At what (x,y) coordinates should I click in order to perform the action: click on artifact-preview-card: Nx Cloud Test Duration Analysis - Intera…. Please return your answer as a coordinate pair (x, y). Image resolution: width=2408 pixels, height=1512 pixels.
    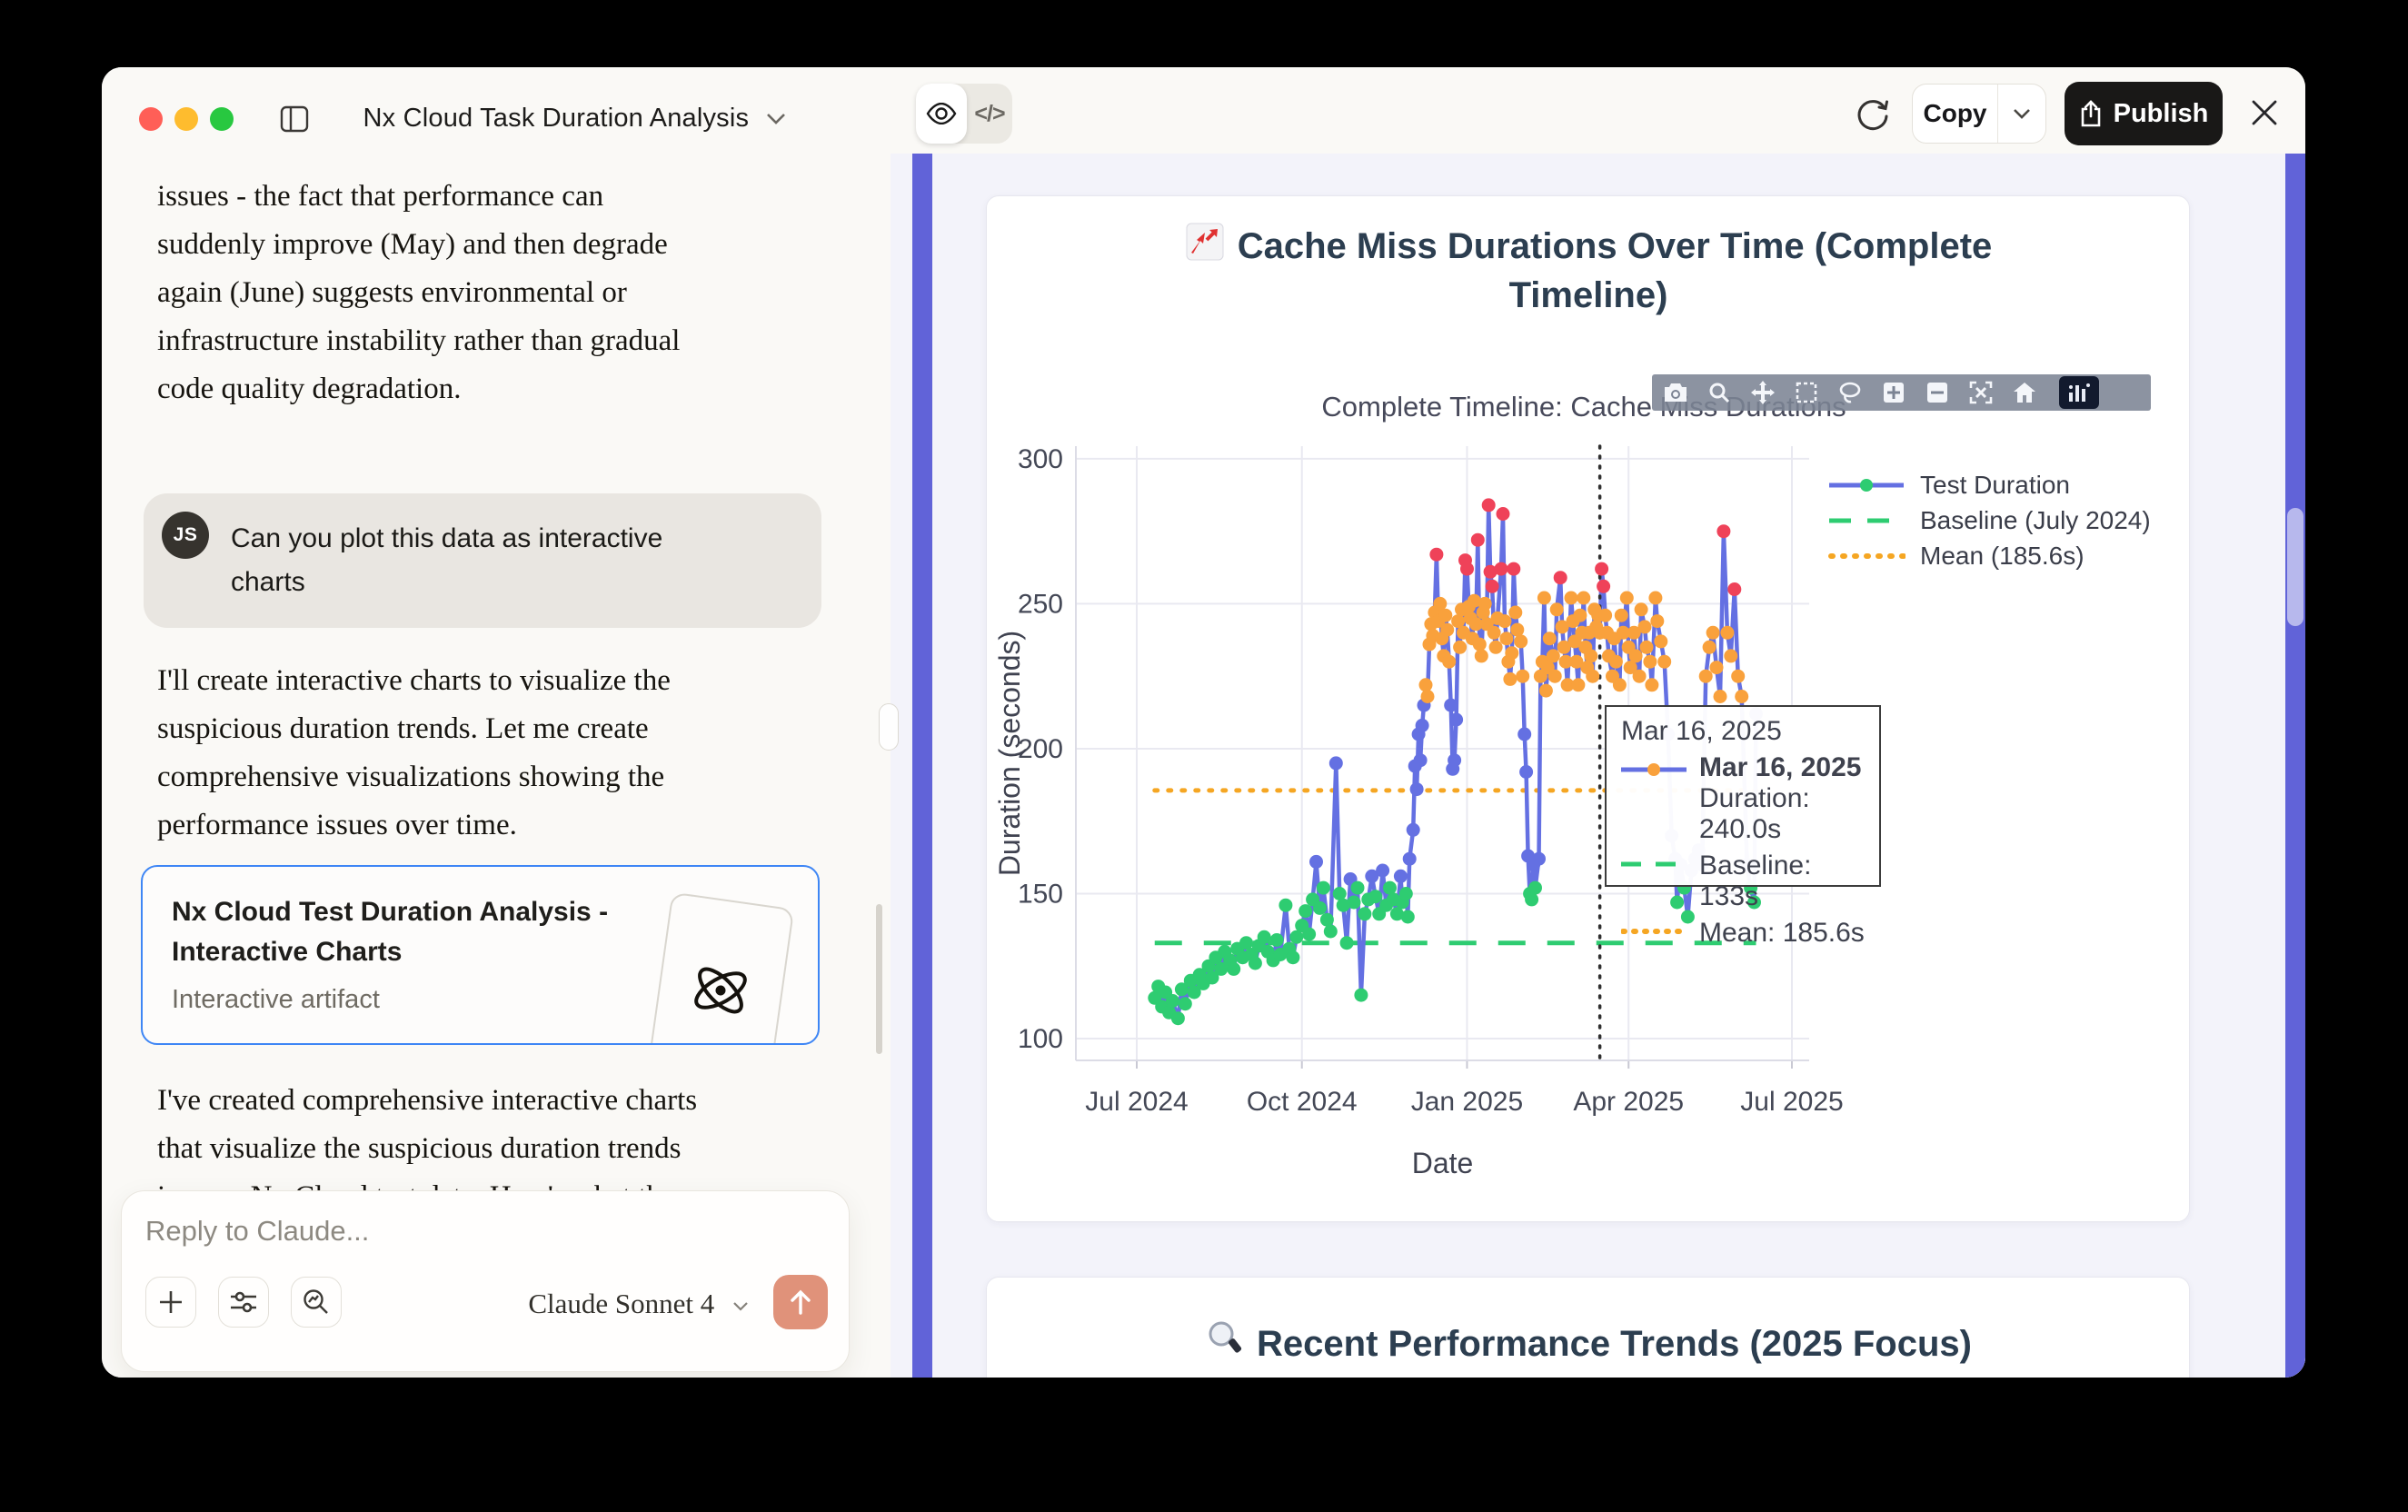
    Looking at the image, I should click on (480, 955).